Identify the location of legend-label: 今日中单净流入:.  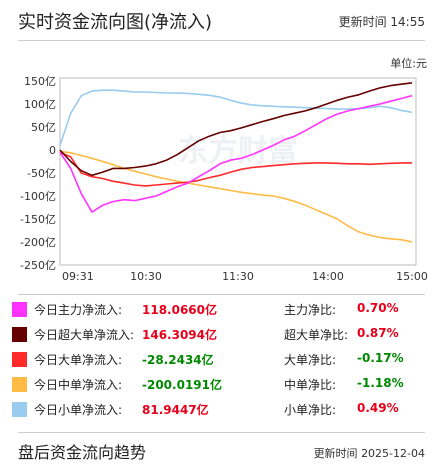
(78, 385).